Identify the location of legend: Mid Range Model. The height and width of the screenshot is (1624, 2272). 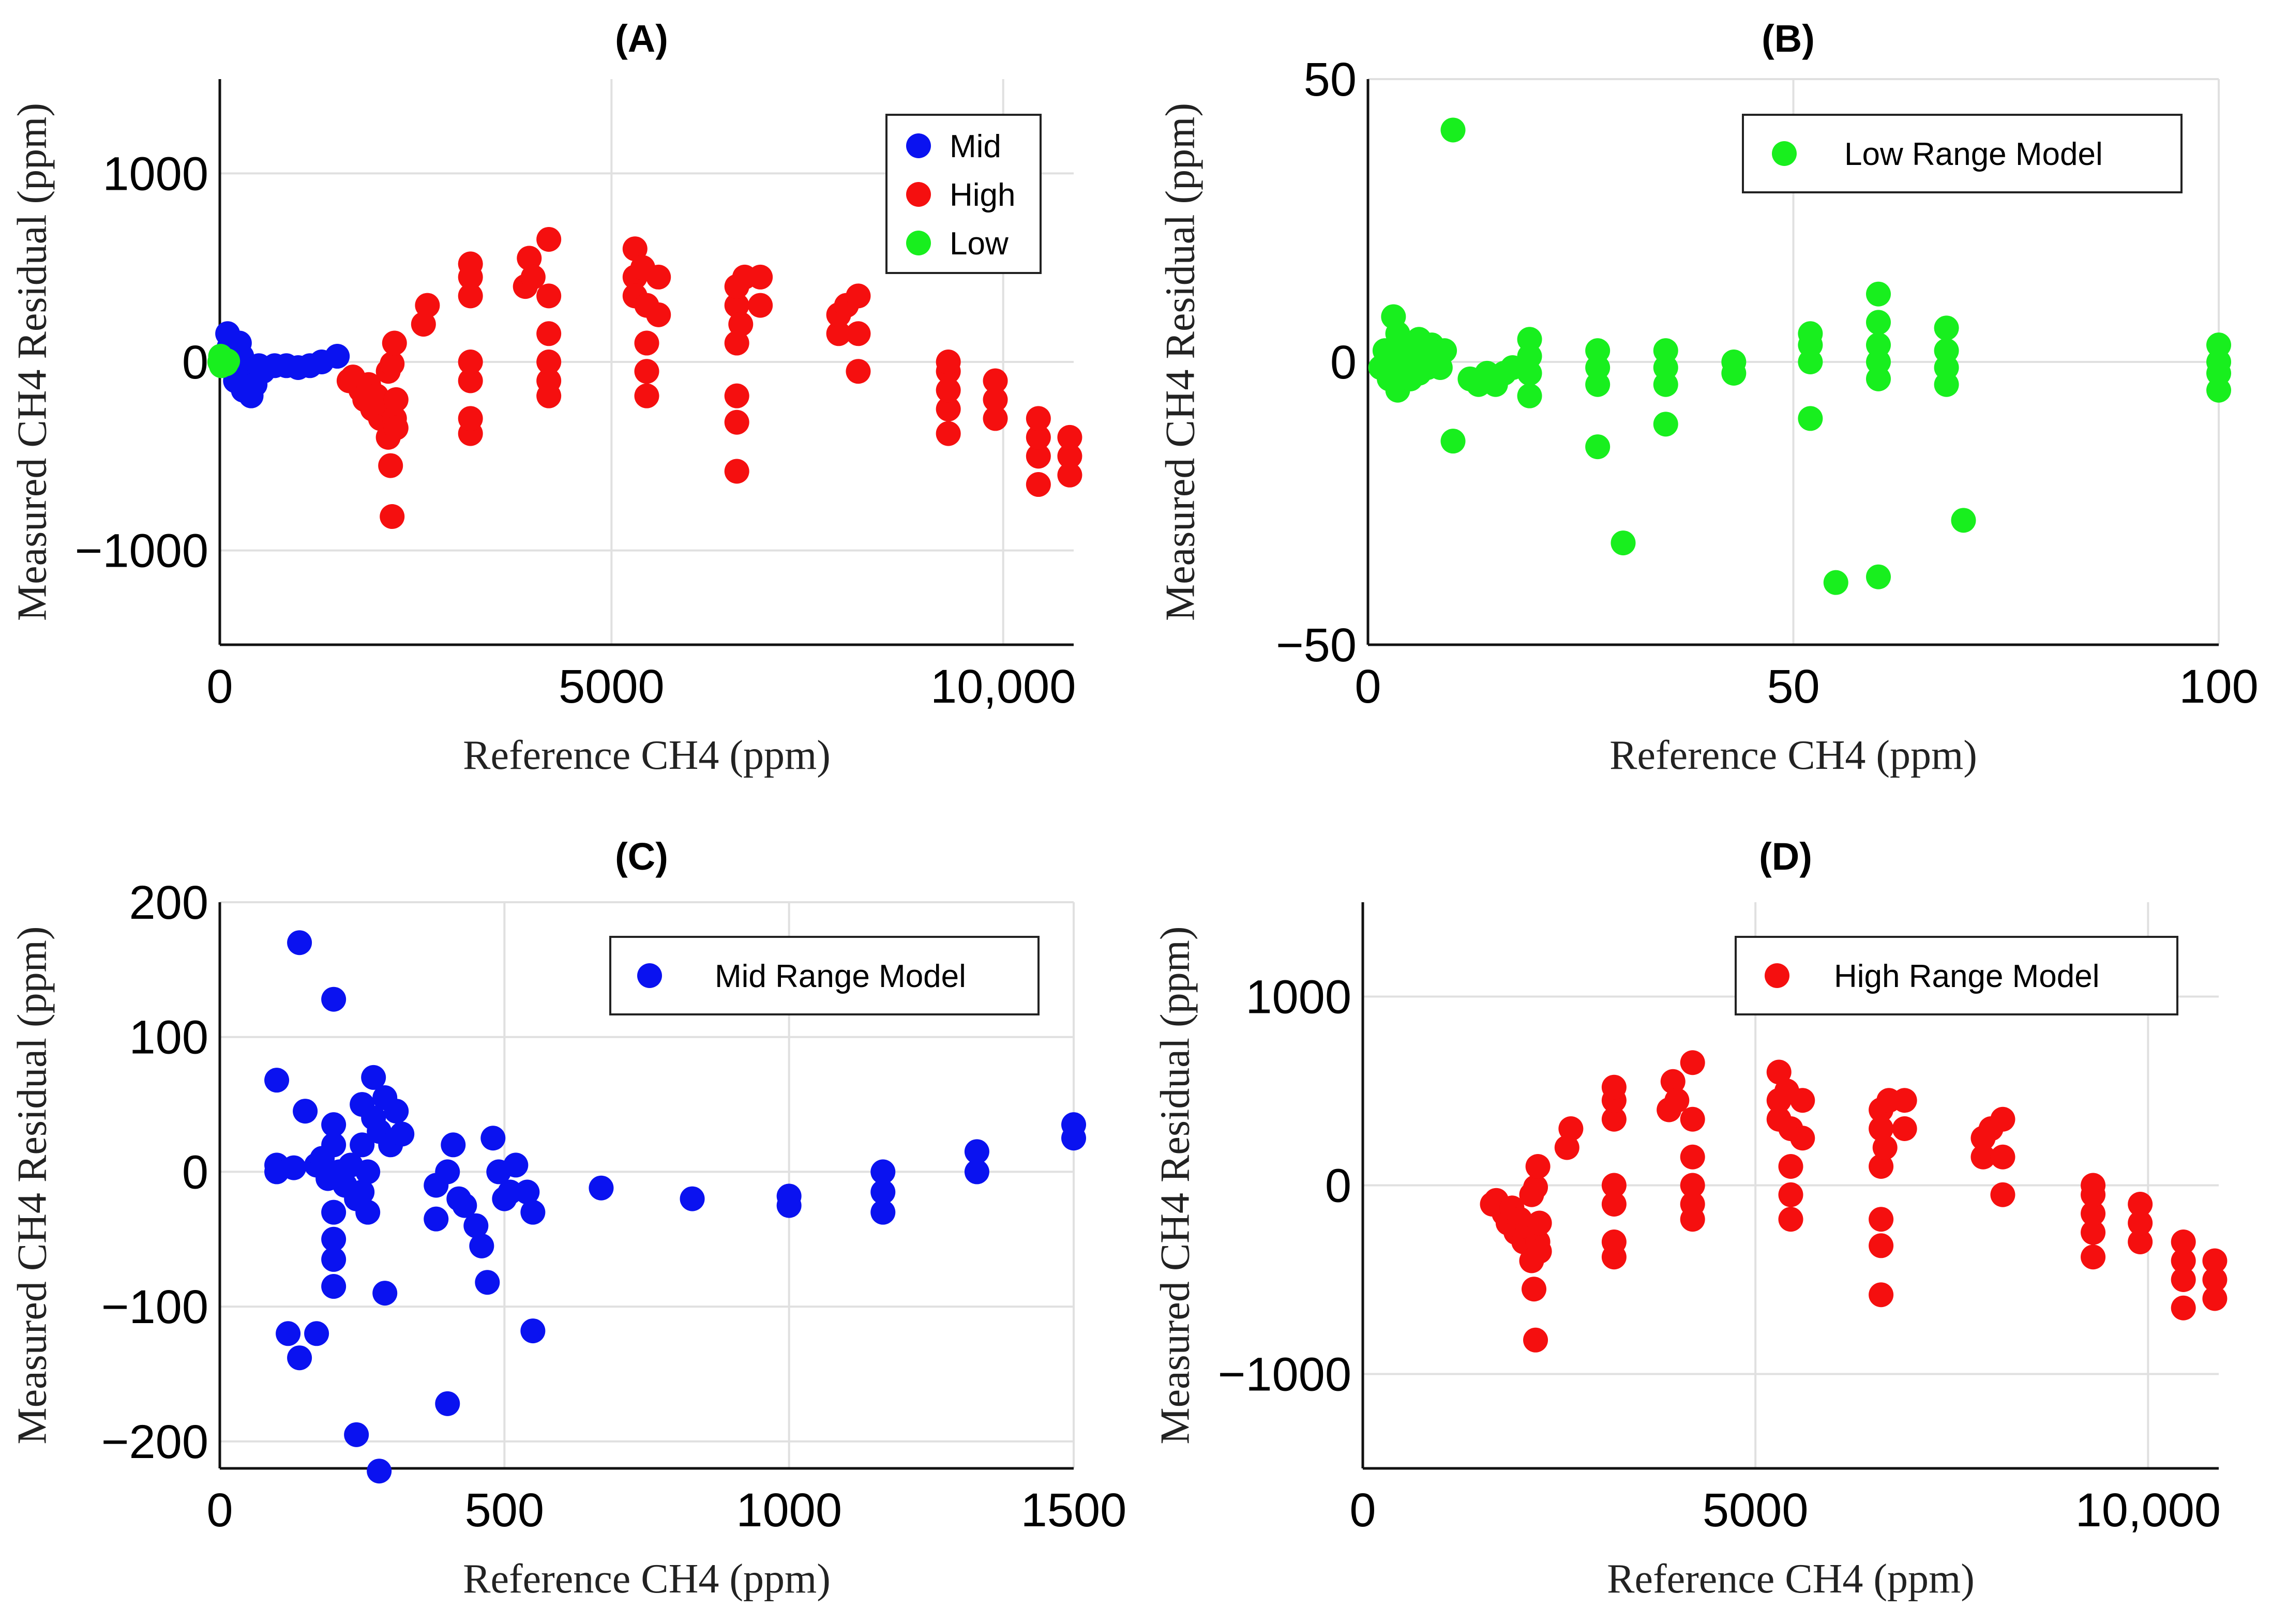
(824, 975).